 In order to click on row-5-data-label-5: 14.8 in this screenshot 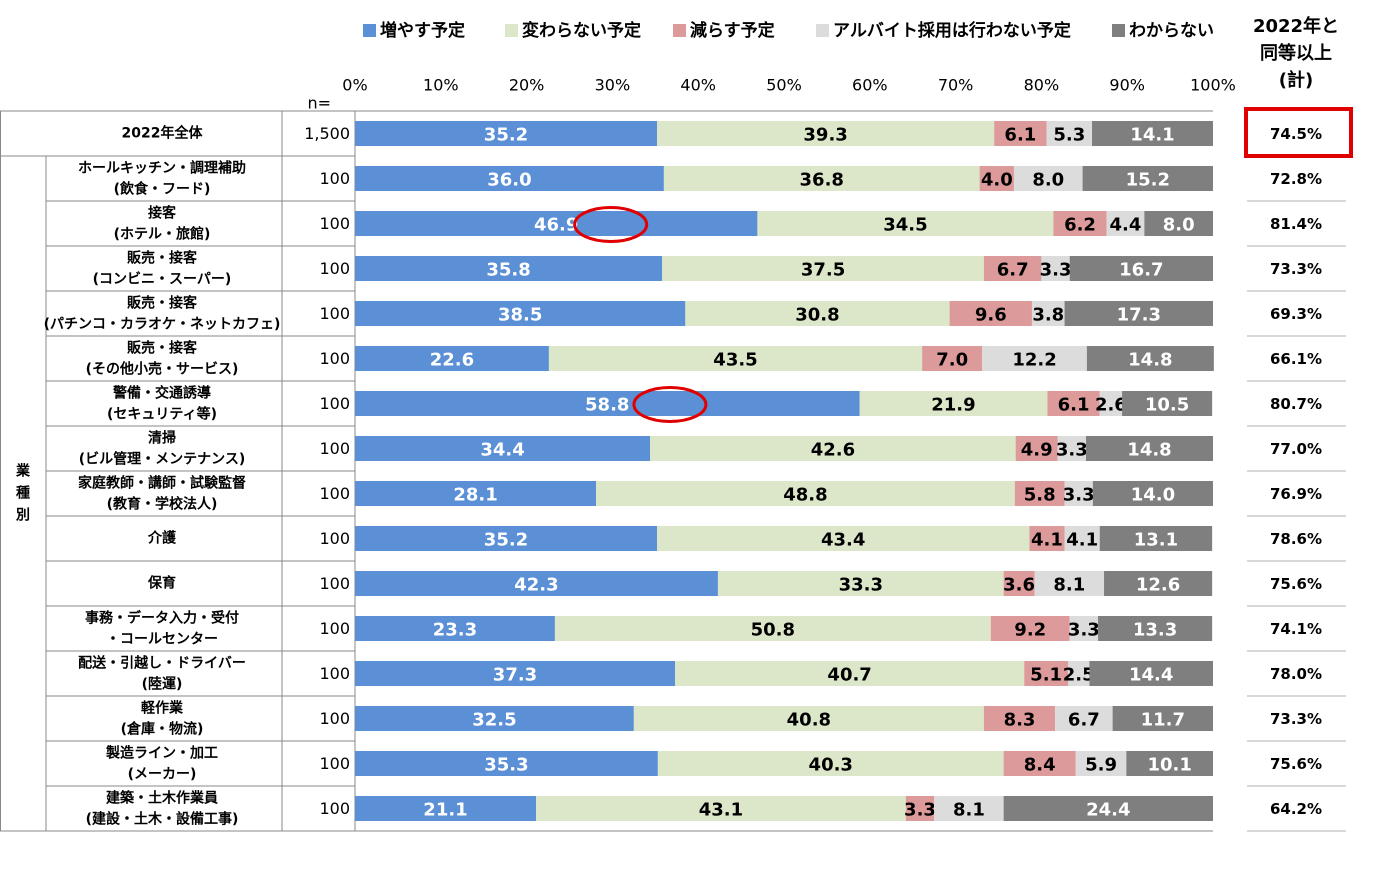, I will do `click(1150, 360)`.